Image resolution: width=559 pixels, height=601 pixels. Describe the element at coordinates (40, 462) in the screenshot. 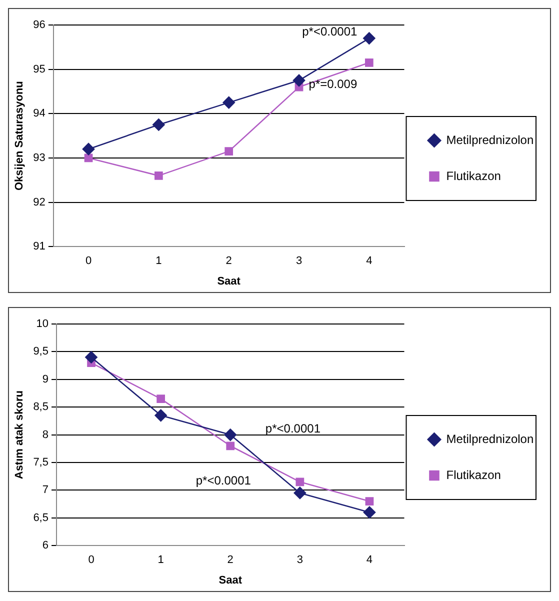

I see `y-tick-label: 7,5` at that location.